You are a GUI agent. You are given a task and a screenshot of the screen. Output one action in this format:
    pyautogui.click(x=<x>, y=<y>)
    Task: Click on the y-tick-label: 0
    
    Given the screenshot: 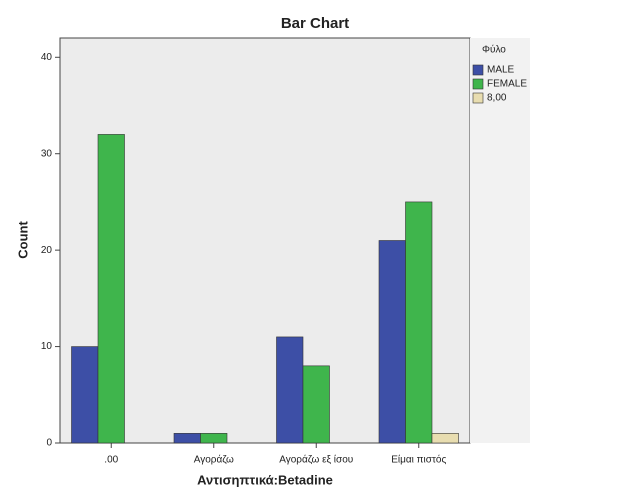 What is the action you would take?
    pyautogui.click(x=49, y=443)
    